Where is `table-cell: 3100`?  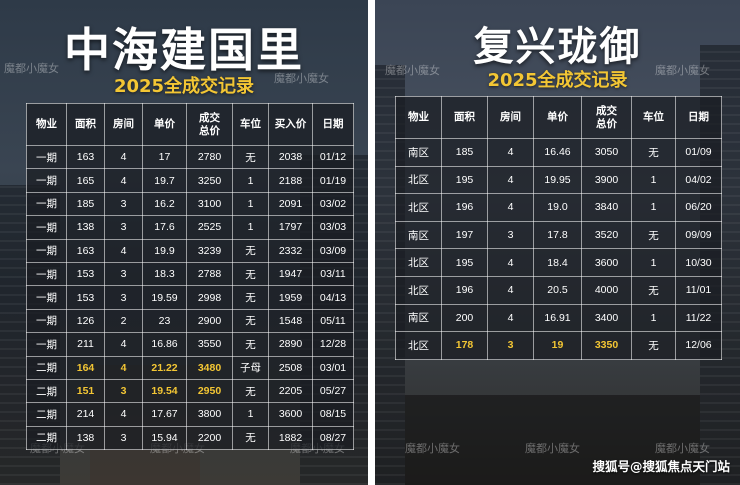
table-cell: 3100 is located at coordinates (209, 204).